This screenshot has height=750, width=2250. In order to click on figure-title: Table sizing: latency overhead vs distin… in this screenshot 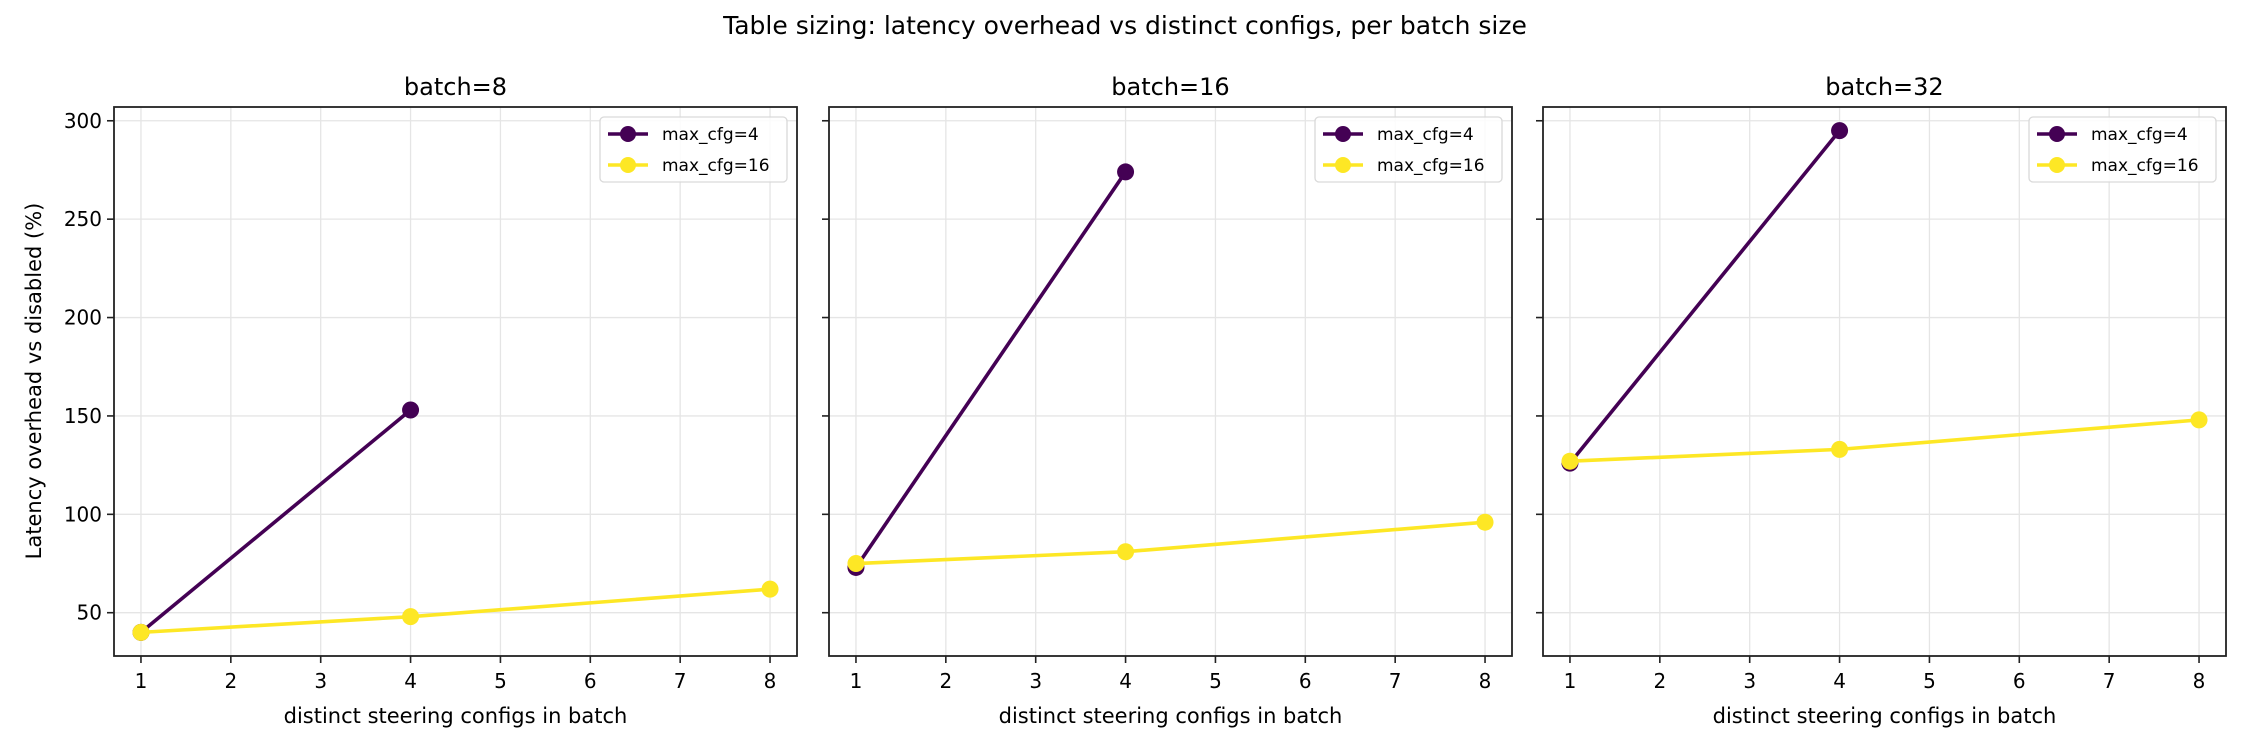, I will do `click(1124, 25)`.